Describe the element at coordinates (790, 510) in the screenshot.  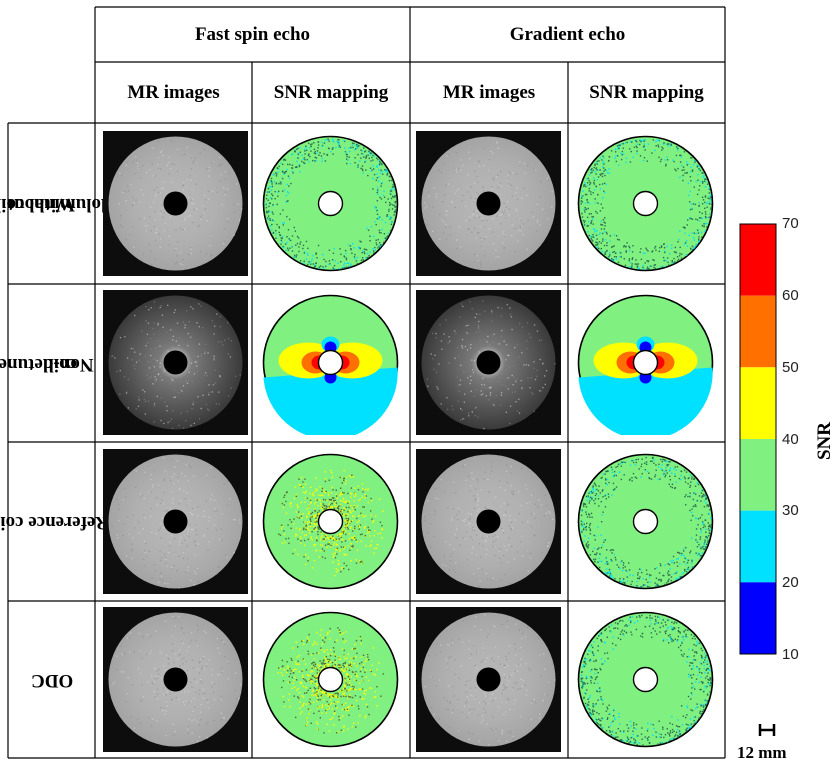
I see `colorbar-tick-30: 30` at that location.